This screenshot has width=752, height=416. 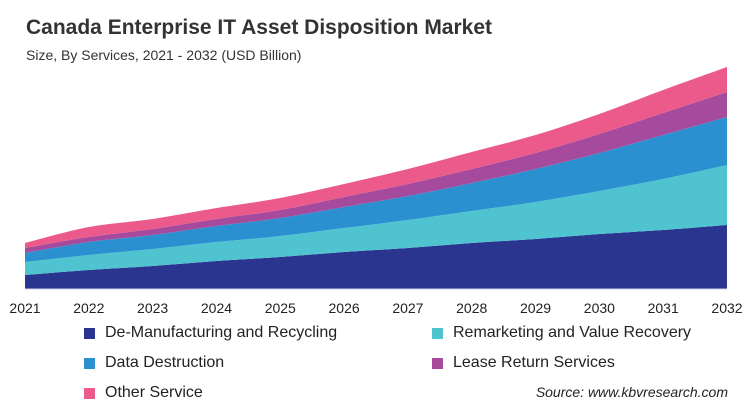 What do you see at coordinates (535, 308) in the screenshot?
I see `x-tick-label: 2029` at bounding box center [535, 308].